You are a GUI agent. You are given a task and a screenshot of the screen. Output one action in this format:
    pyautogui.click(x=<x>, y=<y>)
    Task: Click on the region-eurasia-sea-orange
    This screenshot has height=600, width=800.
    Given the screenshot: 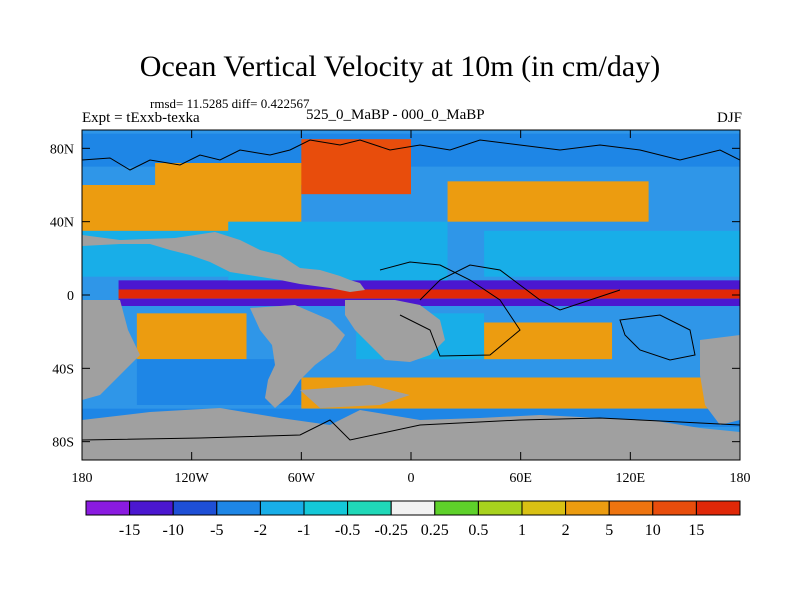 What is the action you would take?
    pyautogui.click(x=548, y=201)
    